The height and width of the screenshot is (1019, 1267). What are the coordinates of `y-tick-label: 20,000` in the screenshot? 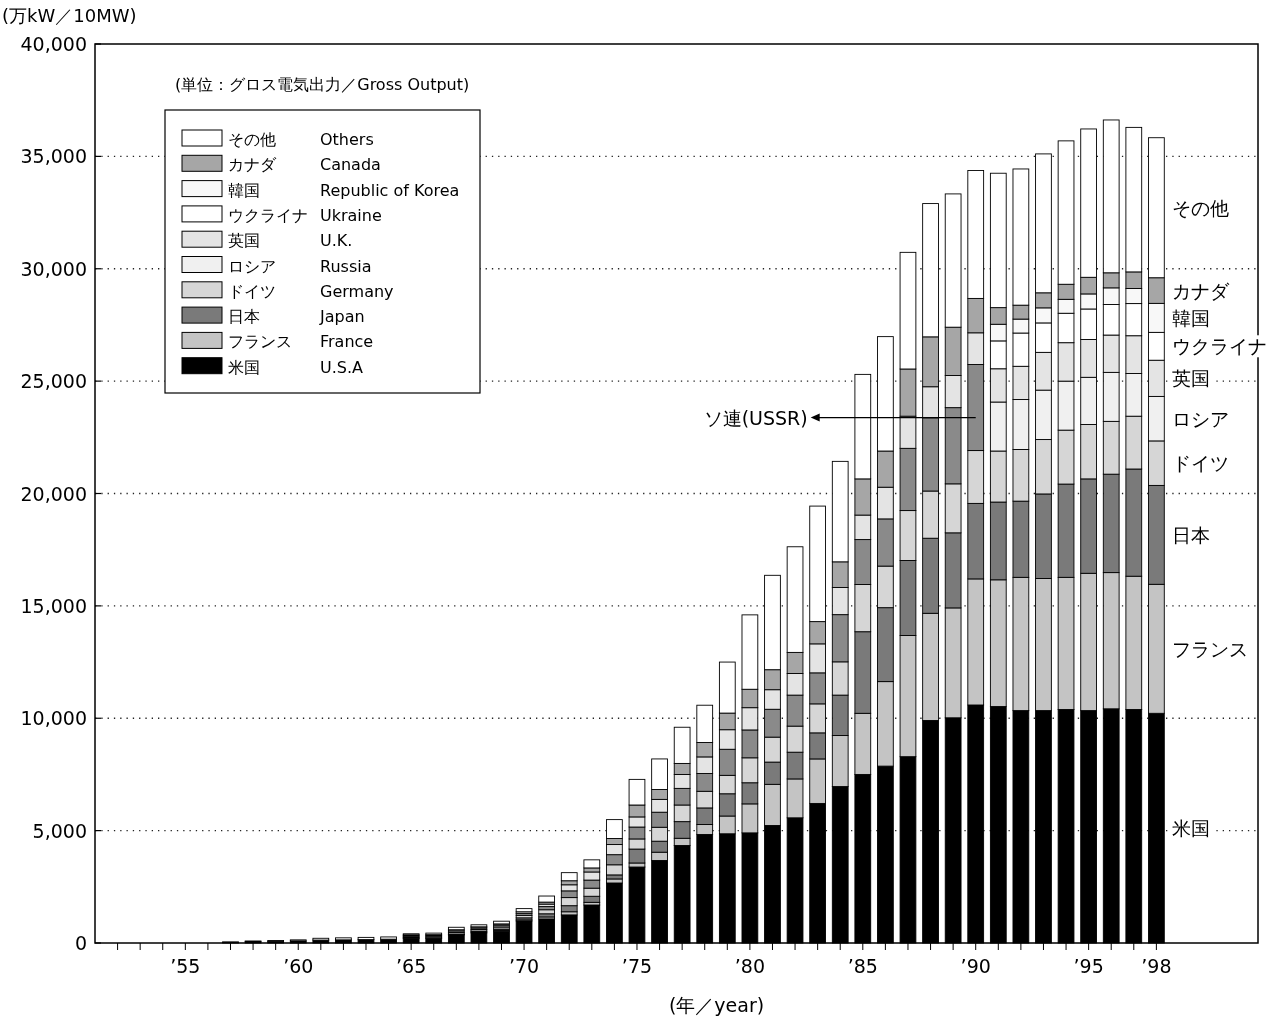 It's located at (53, 493).